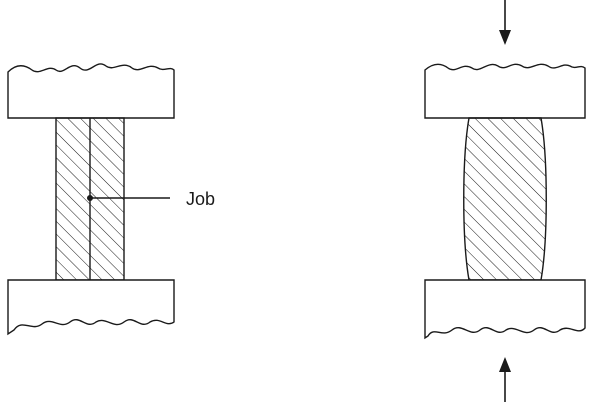  I want to click on right-job-bulged, so click(505, 199).